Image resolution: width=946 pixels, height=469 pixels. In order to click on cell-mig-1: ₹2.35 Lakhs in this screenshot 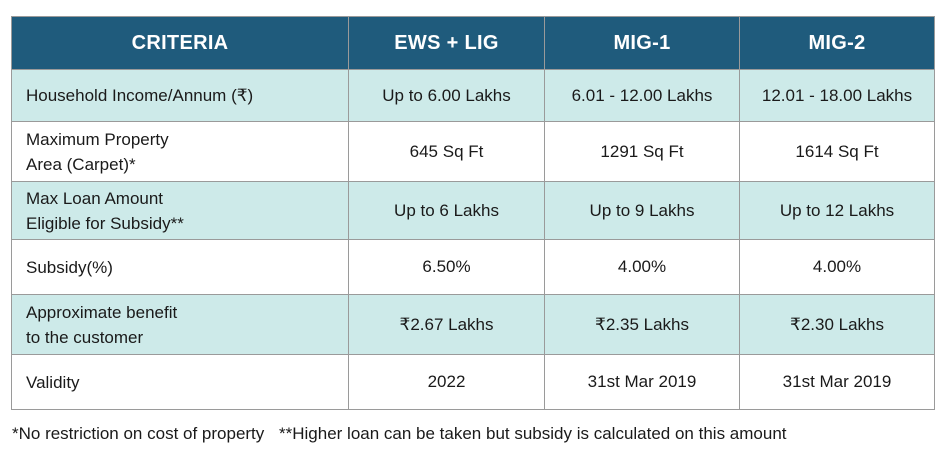, I will do `click(642, 324)`.